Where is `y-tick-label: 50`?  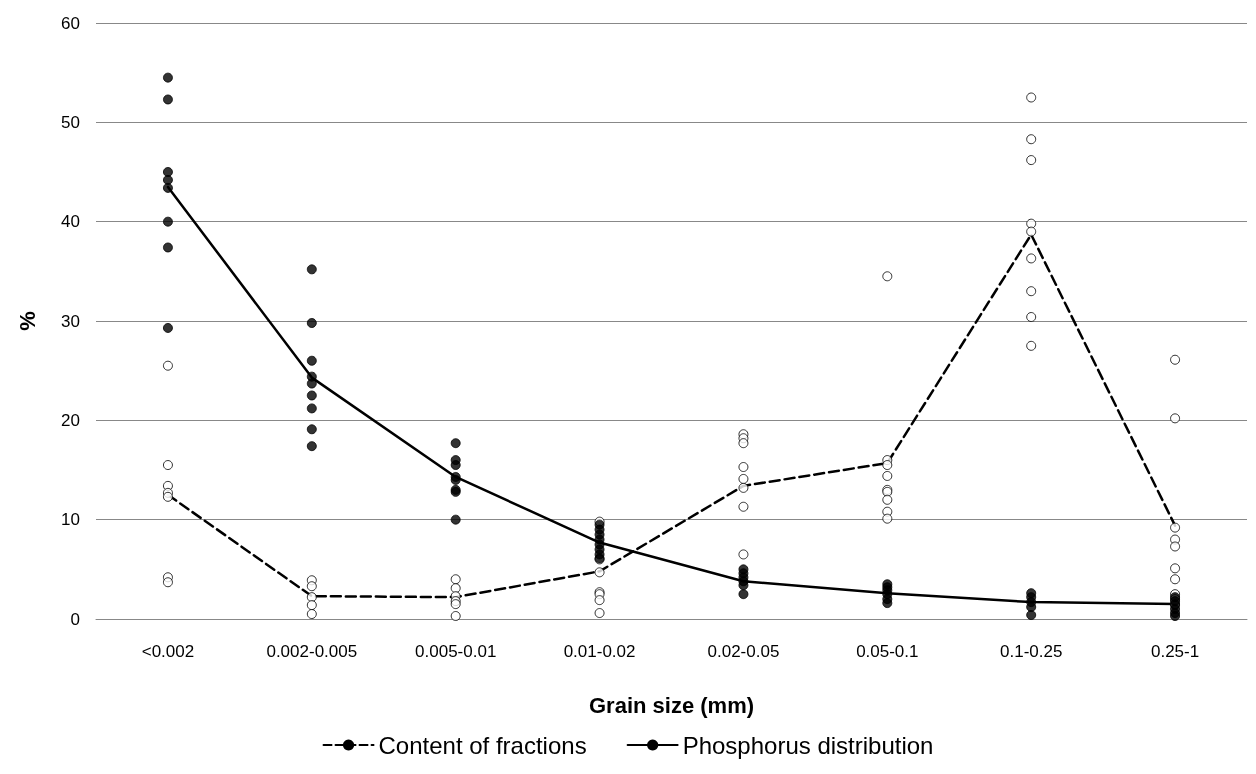 y-tick-label: 50 is located at coordinates (70, 122).